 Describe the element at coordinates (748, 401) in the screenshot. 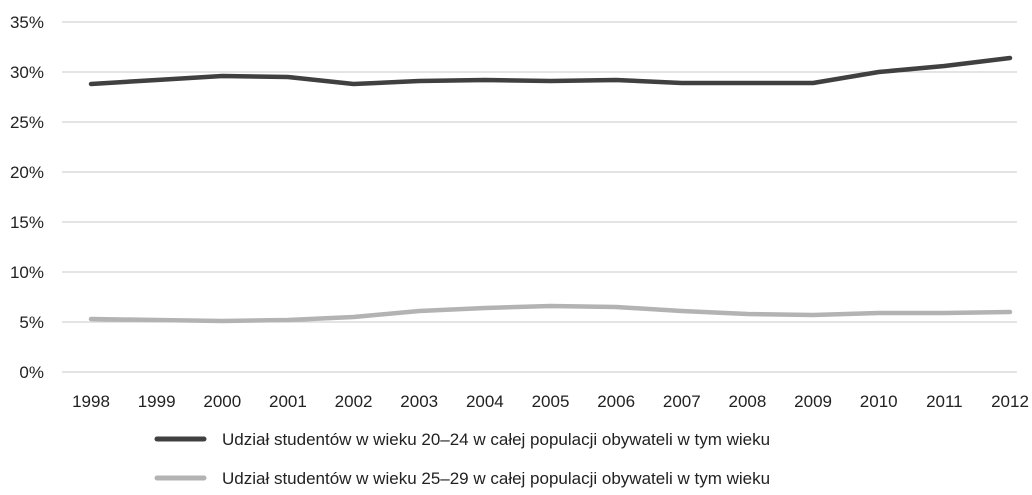

I see `x-tick-label: 2008` at that location.